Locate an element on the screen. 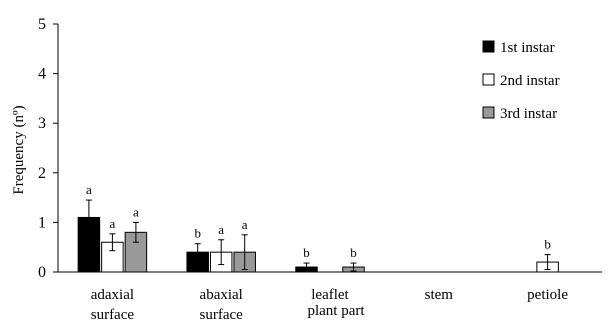 This screenshot has height=324, width=616. y-tick-label: 4 is located at coordinates (42, 74).